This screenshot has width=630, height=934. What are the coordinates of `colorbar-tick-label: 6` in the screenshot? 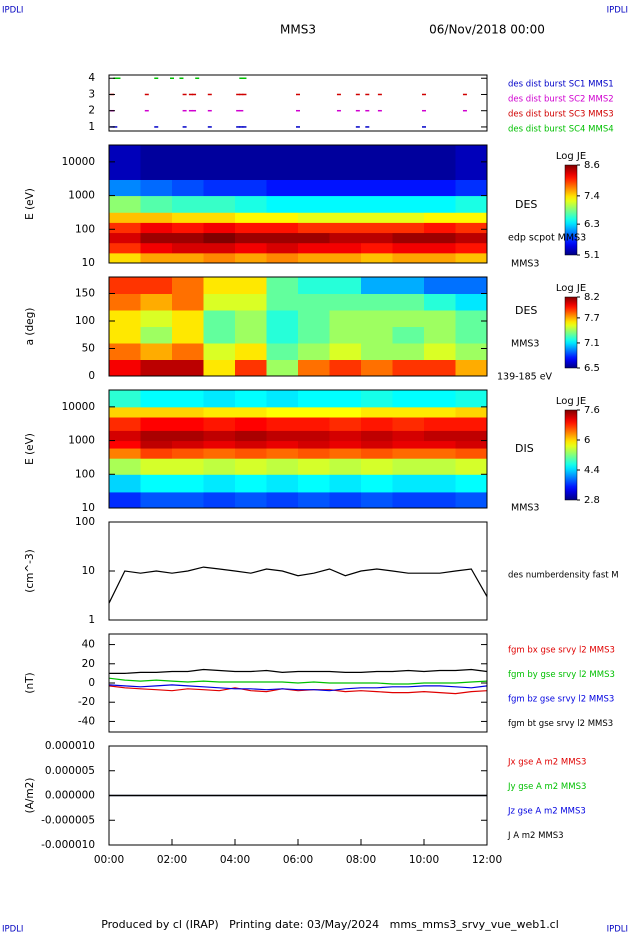 It's located at (587, 440).